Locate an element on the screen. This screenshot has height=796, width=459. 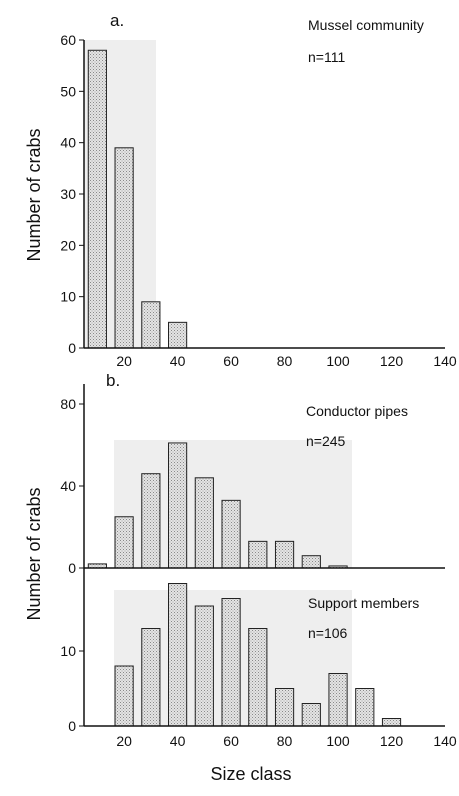
panel-c-y-ticks: 0 10 is located at coordinates (72, 688).